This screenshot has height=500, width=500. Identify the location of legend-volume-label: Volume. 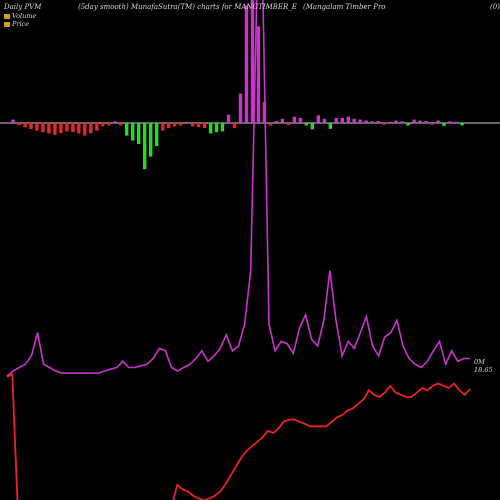
(24, 16).